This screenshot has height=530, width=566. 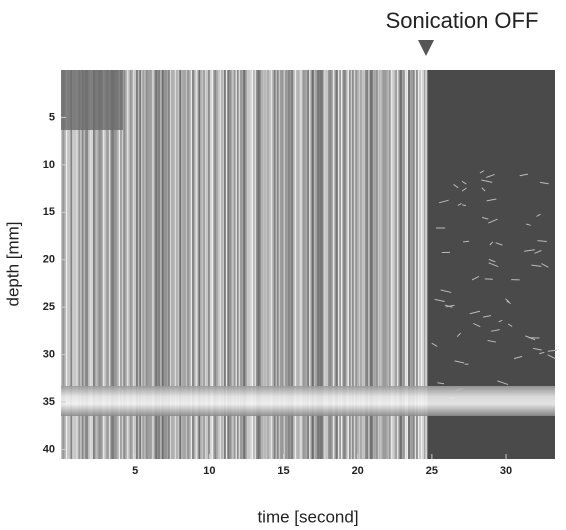 I want to click on y-tick-label: 40, so click(x=49, y=449).